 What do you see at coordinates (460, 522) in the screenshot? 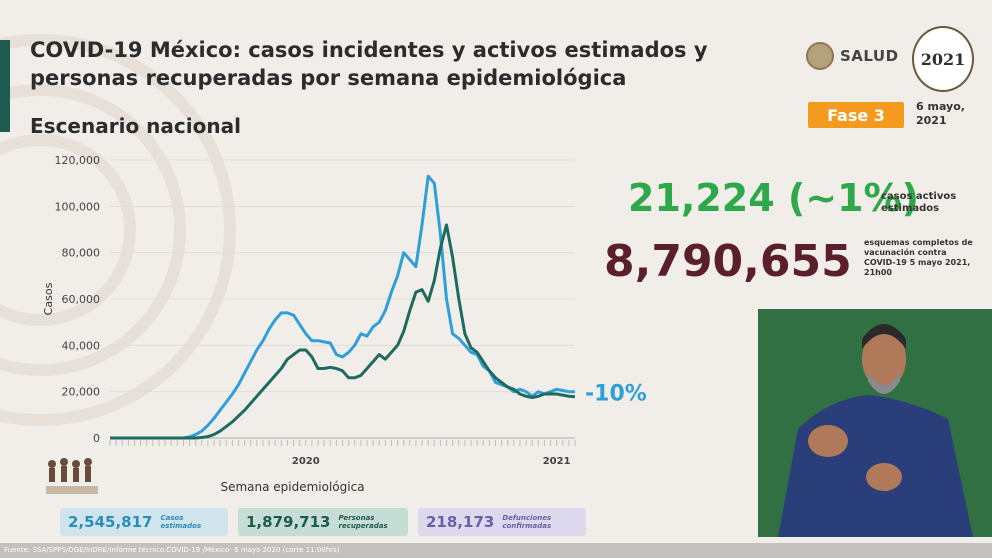
I see `stat-value: 218,173` at bounding box center [460, 522].